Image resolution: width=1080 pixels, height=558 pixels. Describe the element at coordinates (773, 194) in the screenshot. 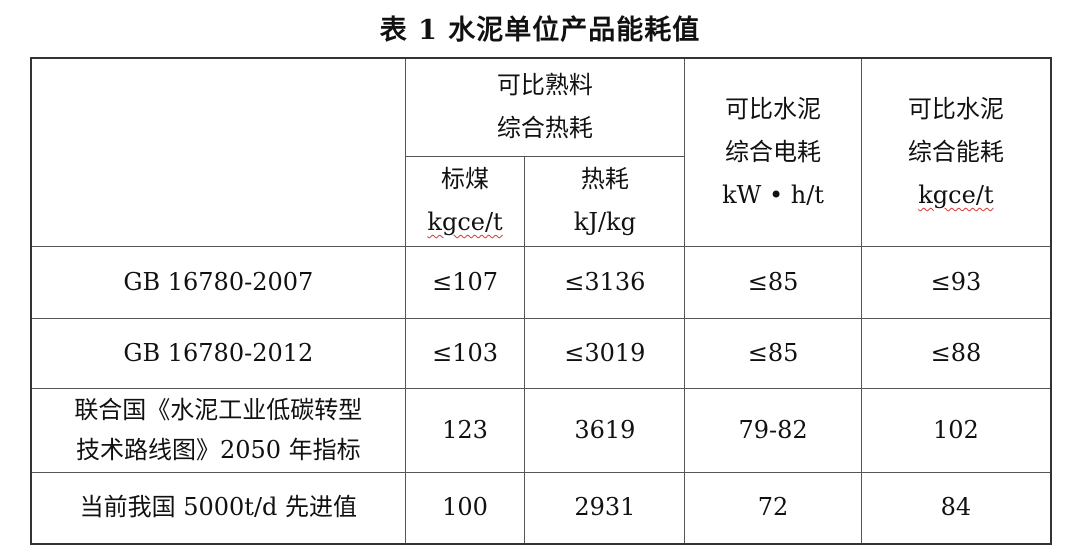

I see `header-unit: kW • h/t` at that location.